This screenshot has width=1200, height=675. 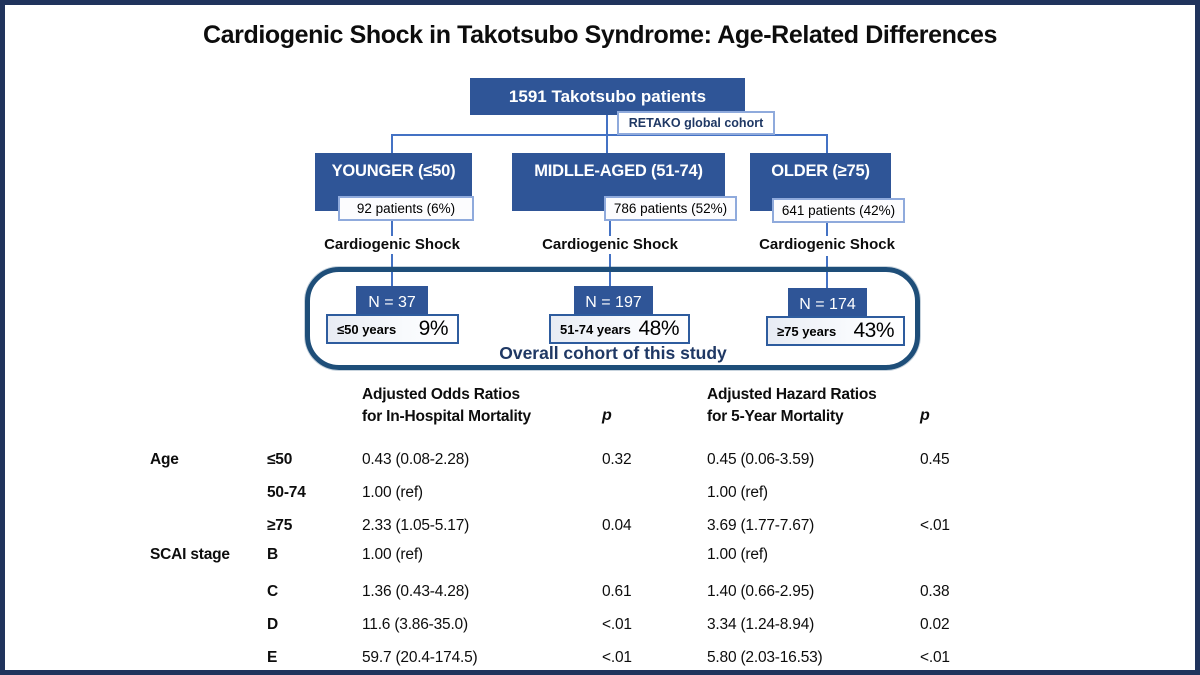 I want to click on shock-n-middle-aged: N = 197, so click(x=613, y=302).